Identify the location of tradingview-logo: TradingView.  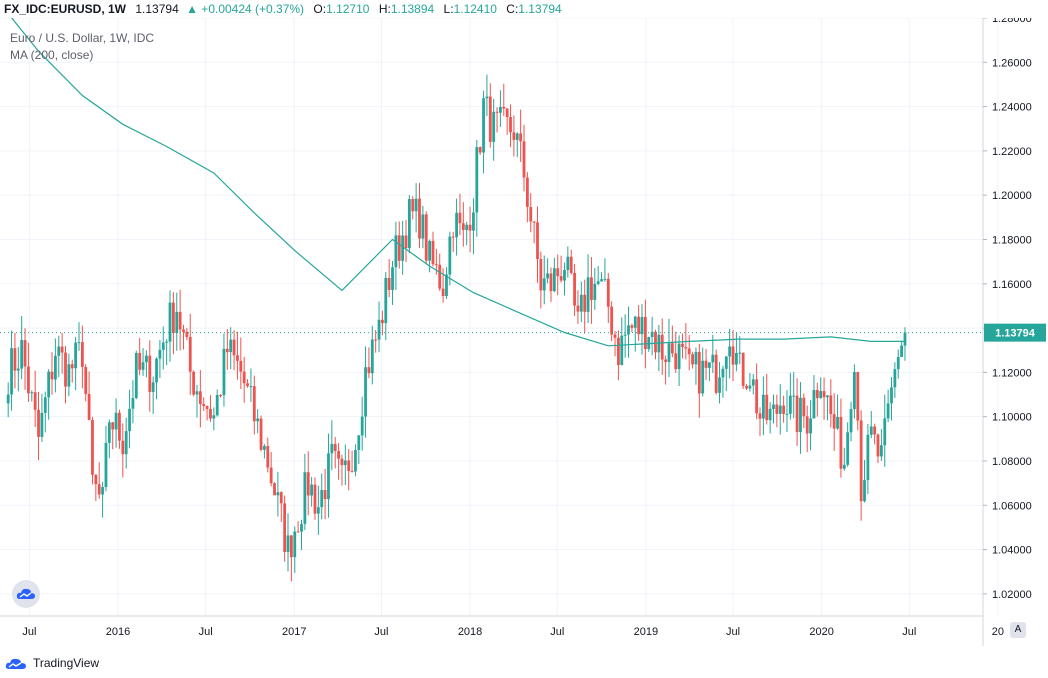
(52, 663).